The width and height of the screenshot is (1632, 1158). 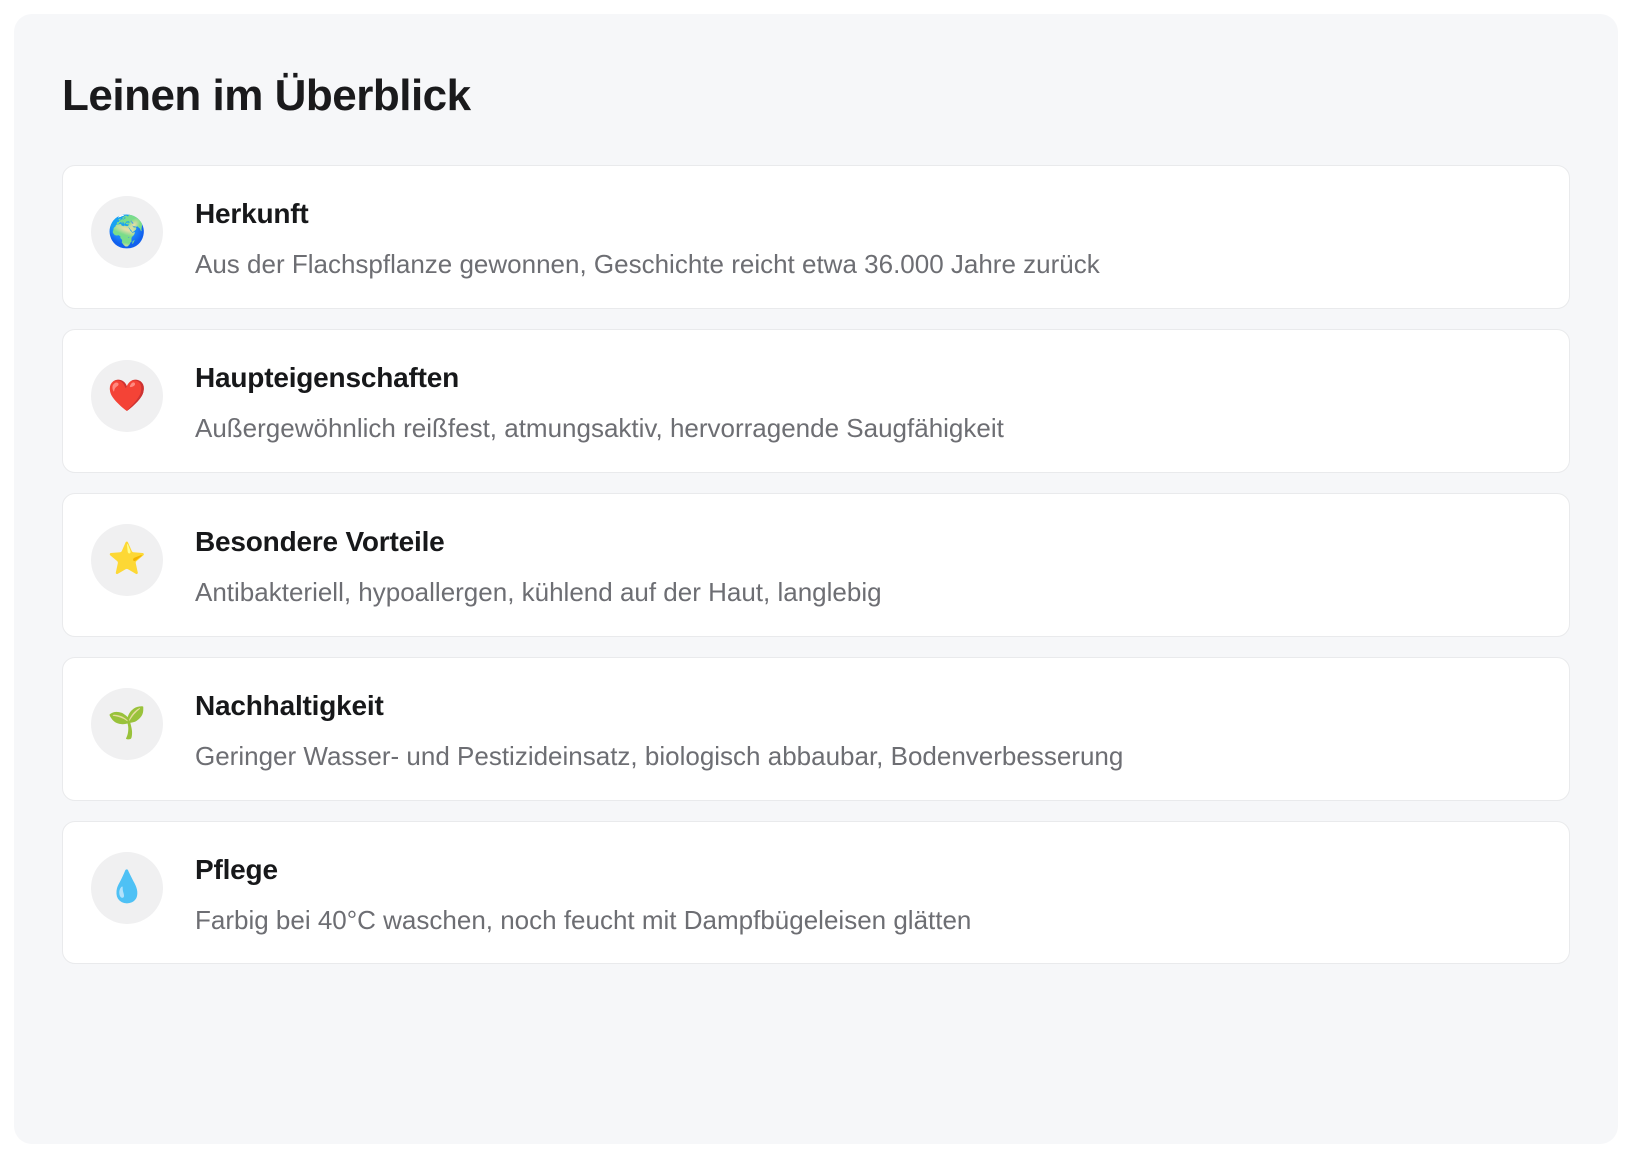 I want to click on card-title: Pflege, so click(x=236, y=869).